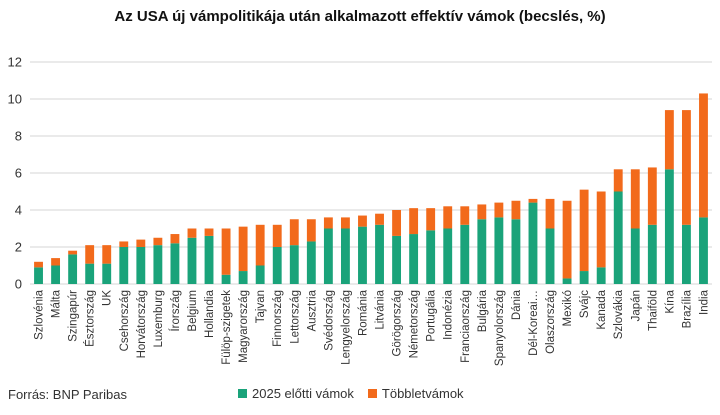 This screenshot has height=415, width=720. I want to click on y-tick-label: 0, so click(18, 284).